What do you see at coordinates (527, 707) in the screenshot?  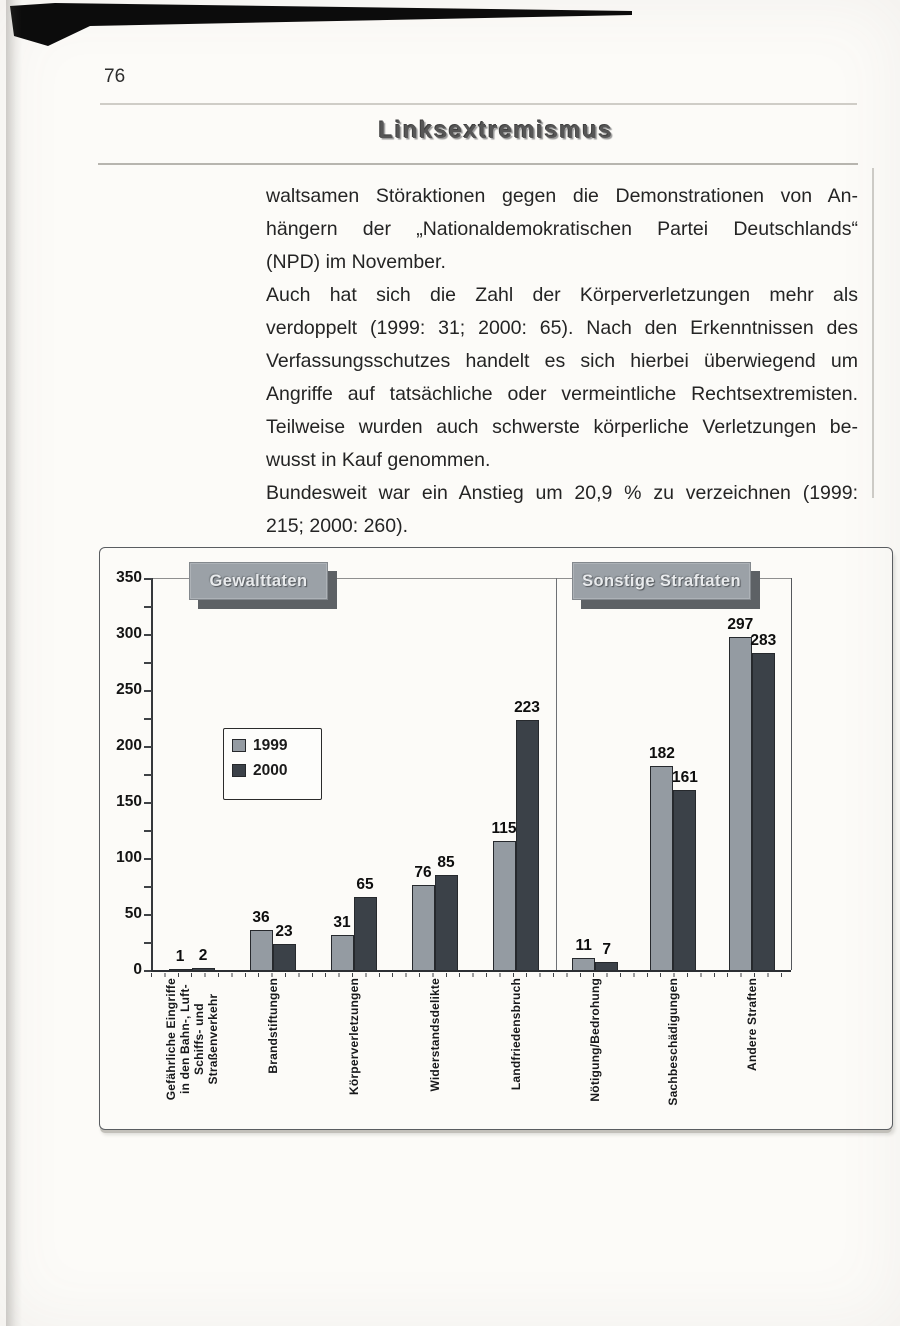 I see `bar-value-label: 223` at bounding box center [527, 707].